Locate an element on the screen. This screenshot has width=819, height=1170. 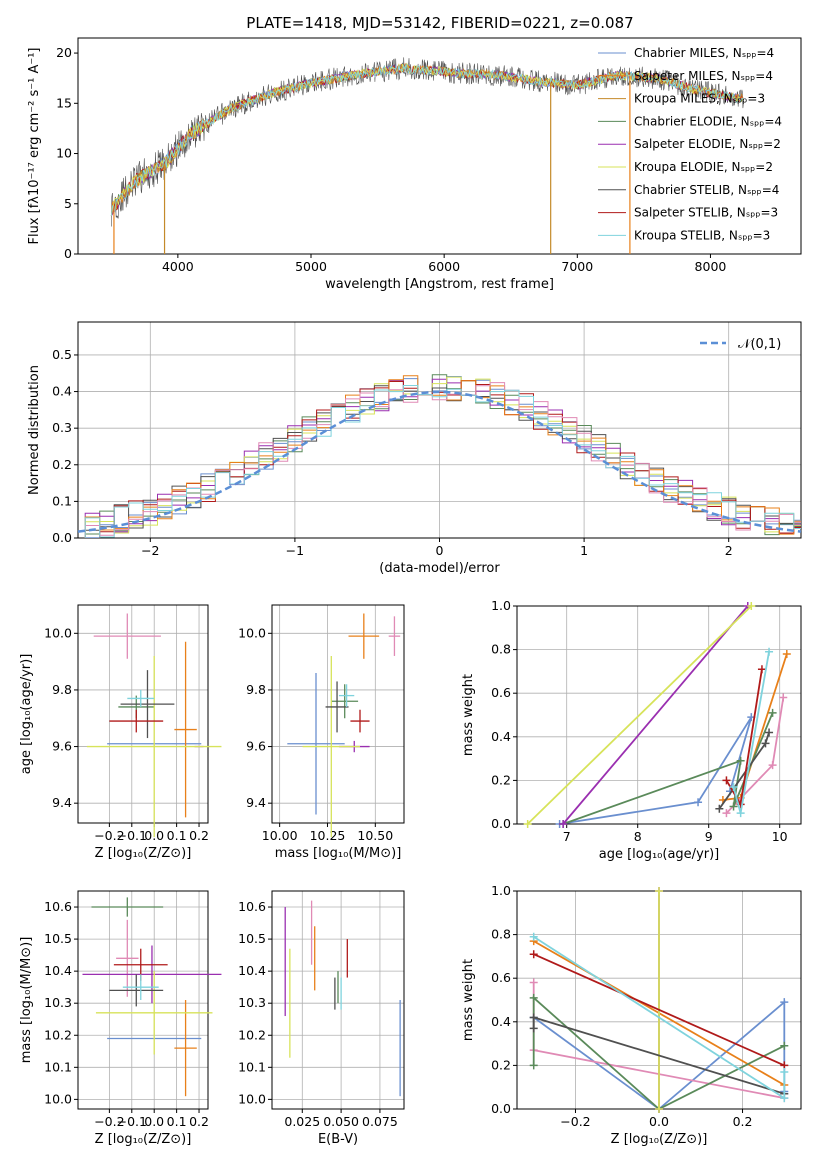
x-axis-label: E(B-V) is located at coordinates (338, 1139).